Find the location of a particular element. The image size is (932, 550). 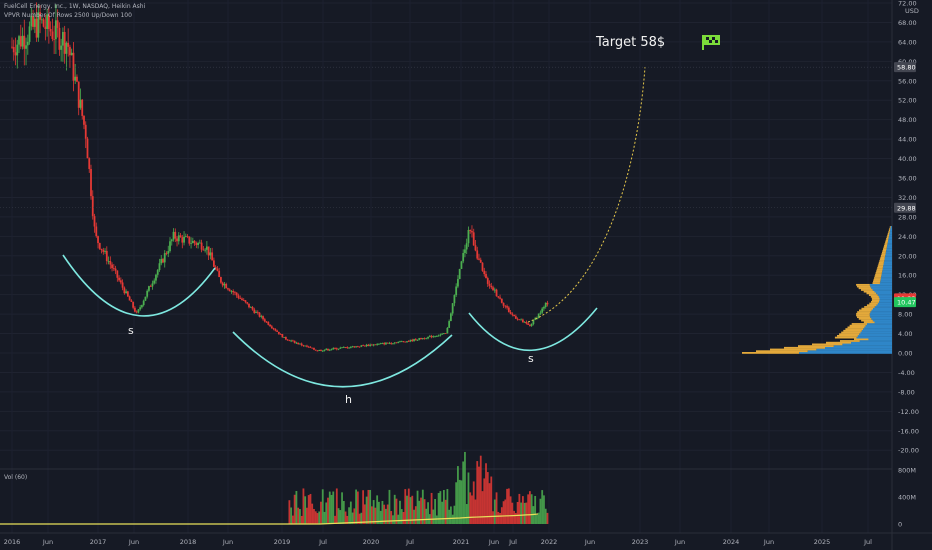

volume-legend: Vol (60) is located at coordinates (16, 477).